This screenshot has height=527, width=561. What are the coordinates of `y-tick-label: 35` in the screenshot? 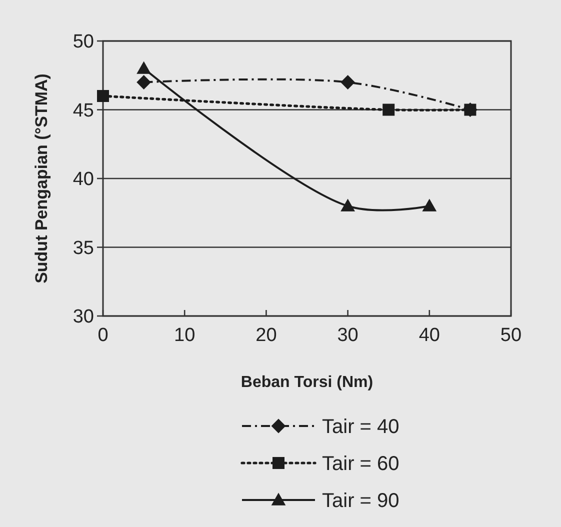 It's located at (83, 248).